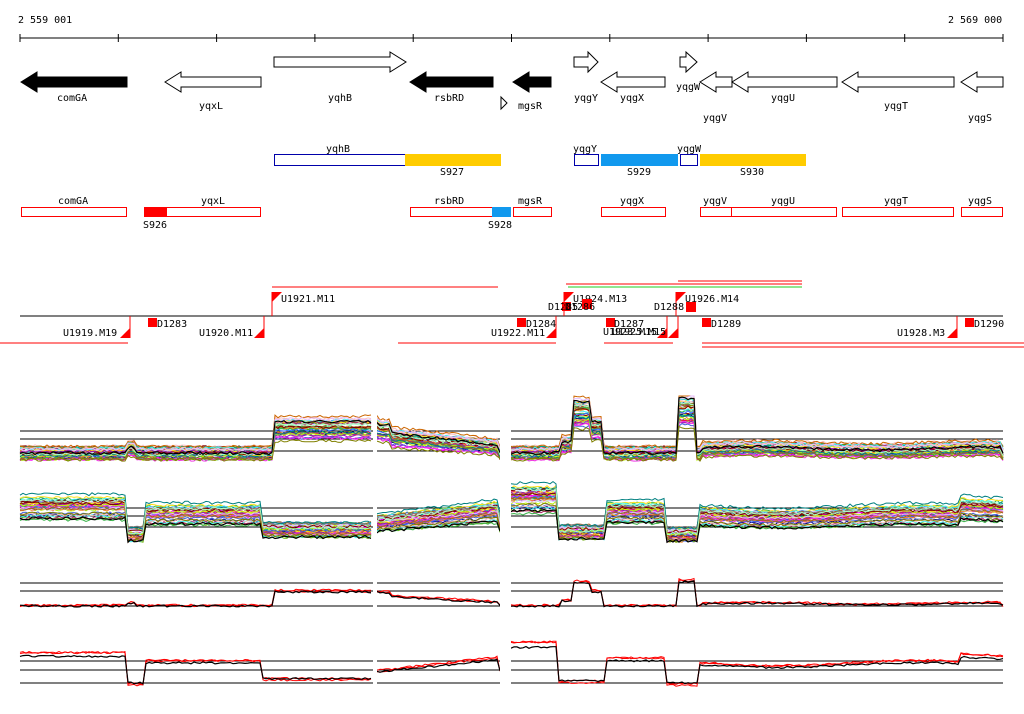 This screenshot has width=1024, height=714. I want to click on segment-S930: S930, so click(753, 166).